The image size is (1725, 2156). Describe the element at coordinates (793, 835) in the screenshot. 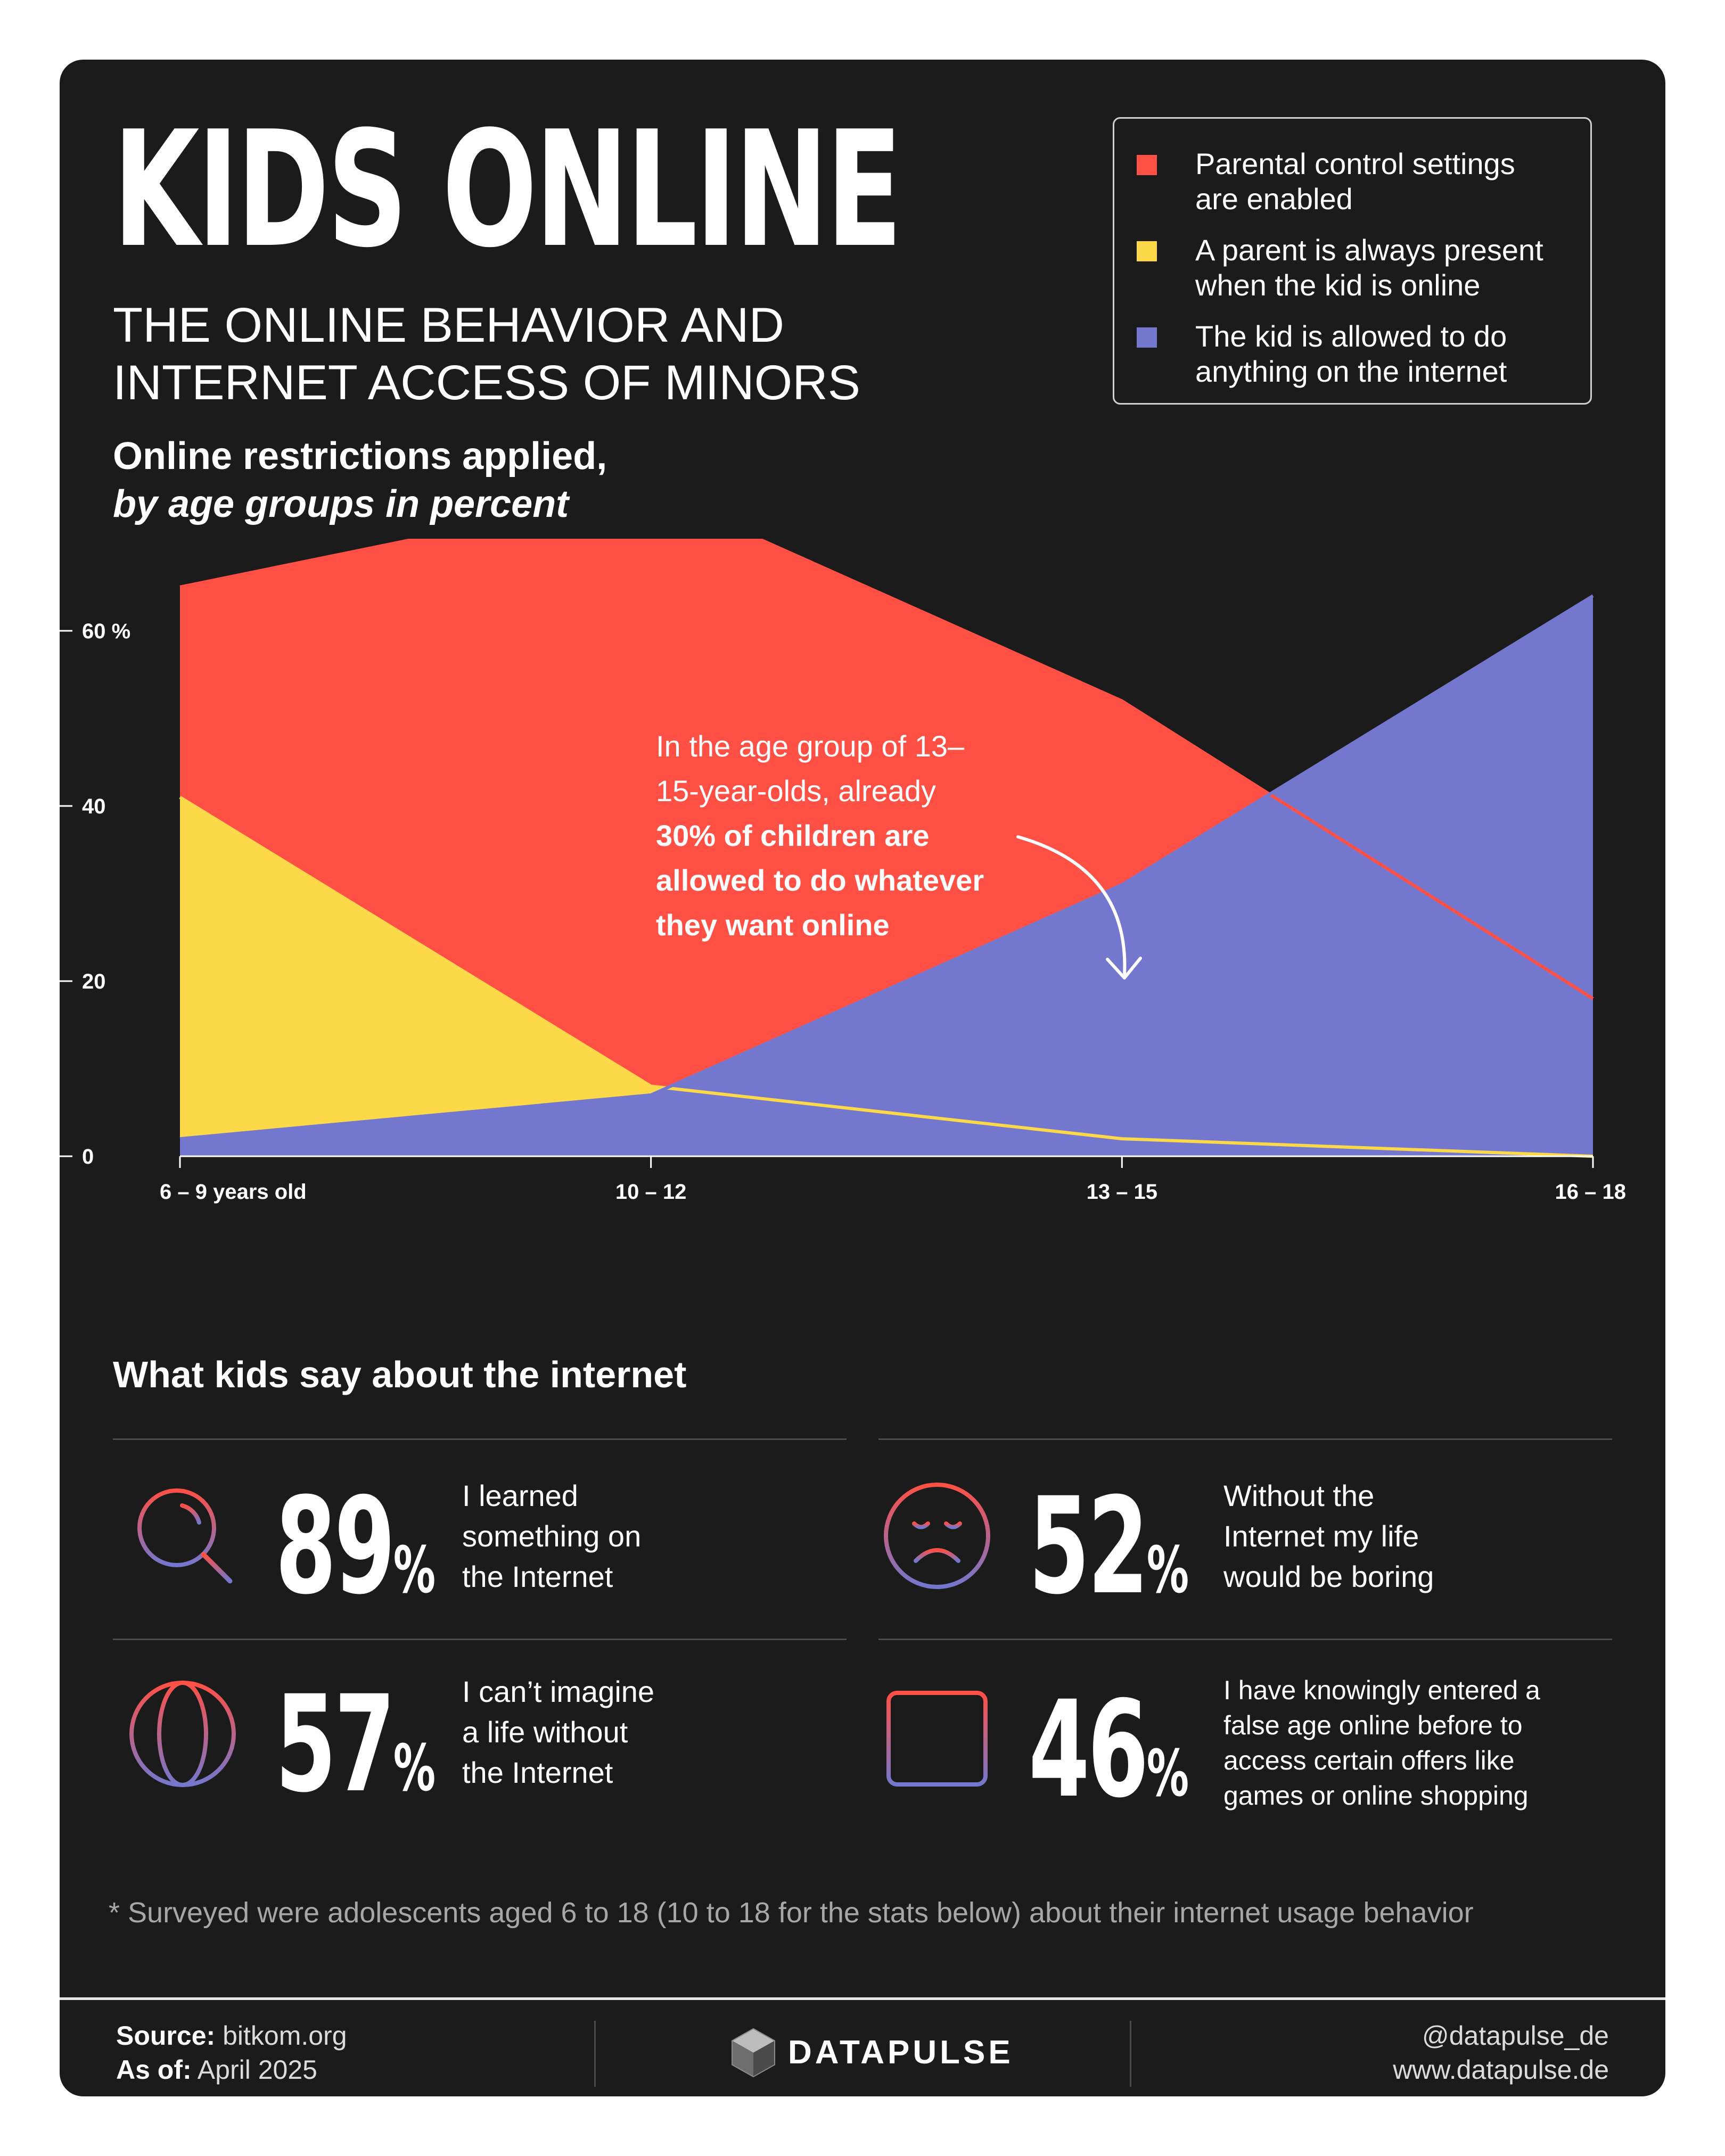

I see `annotation-bold-line: 30% of children are` at that location.